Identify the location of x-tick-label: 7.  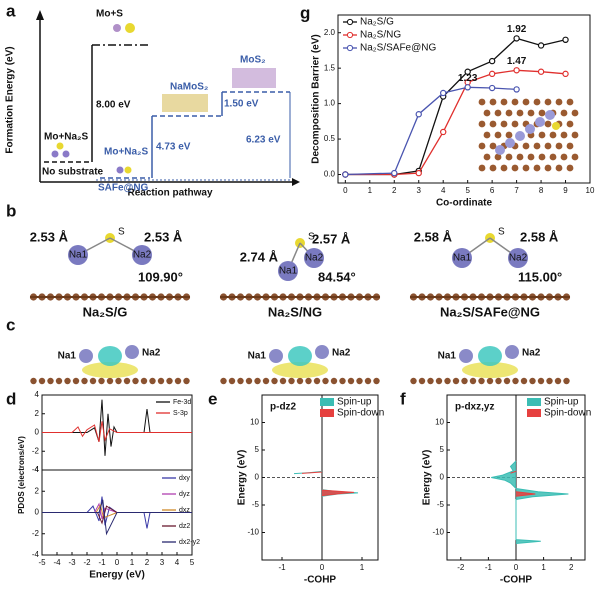
(516, 190).